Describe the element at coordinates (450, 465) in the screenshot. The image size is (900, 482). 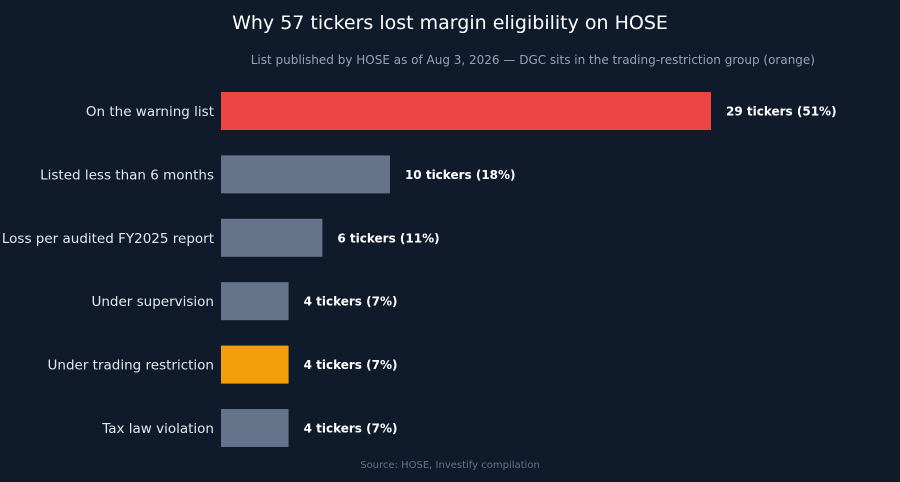
I see `chart-source: Source: HOSE, Investify compilation` at that location.